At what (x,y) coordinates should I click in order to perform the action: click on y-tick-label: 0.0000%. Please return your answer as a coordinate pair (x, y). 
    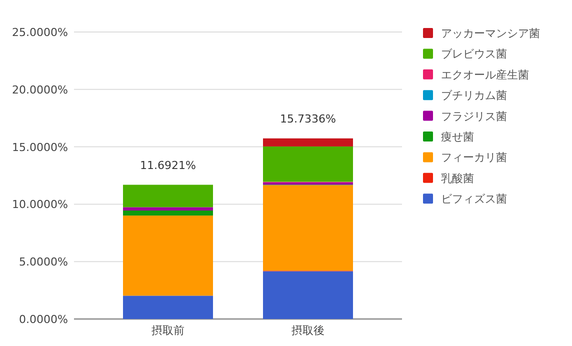
    Looking at the image, I should click on (43, 319).